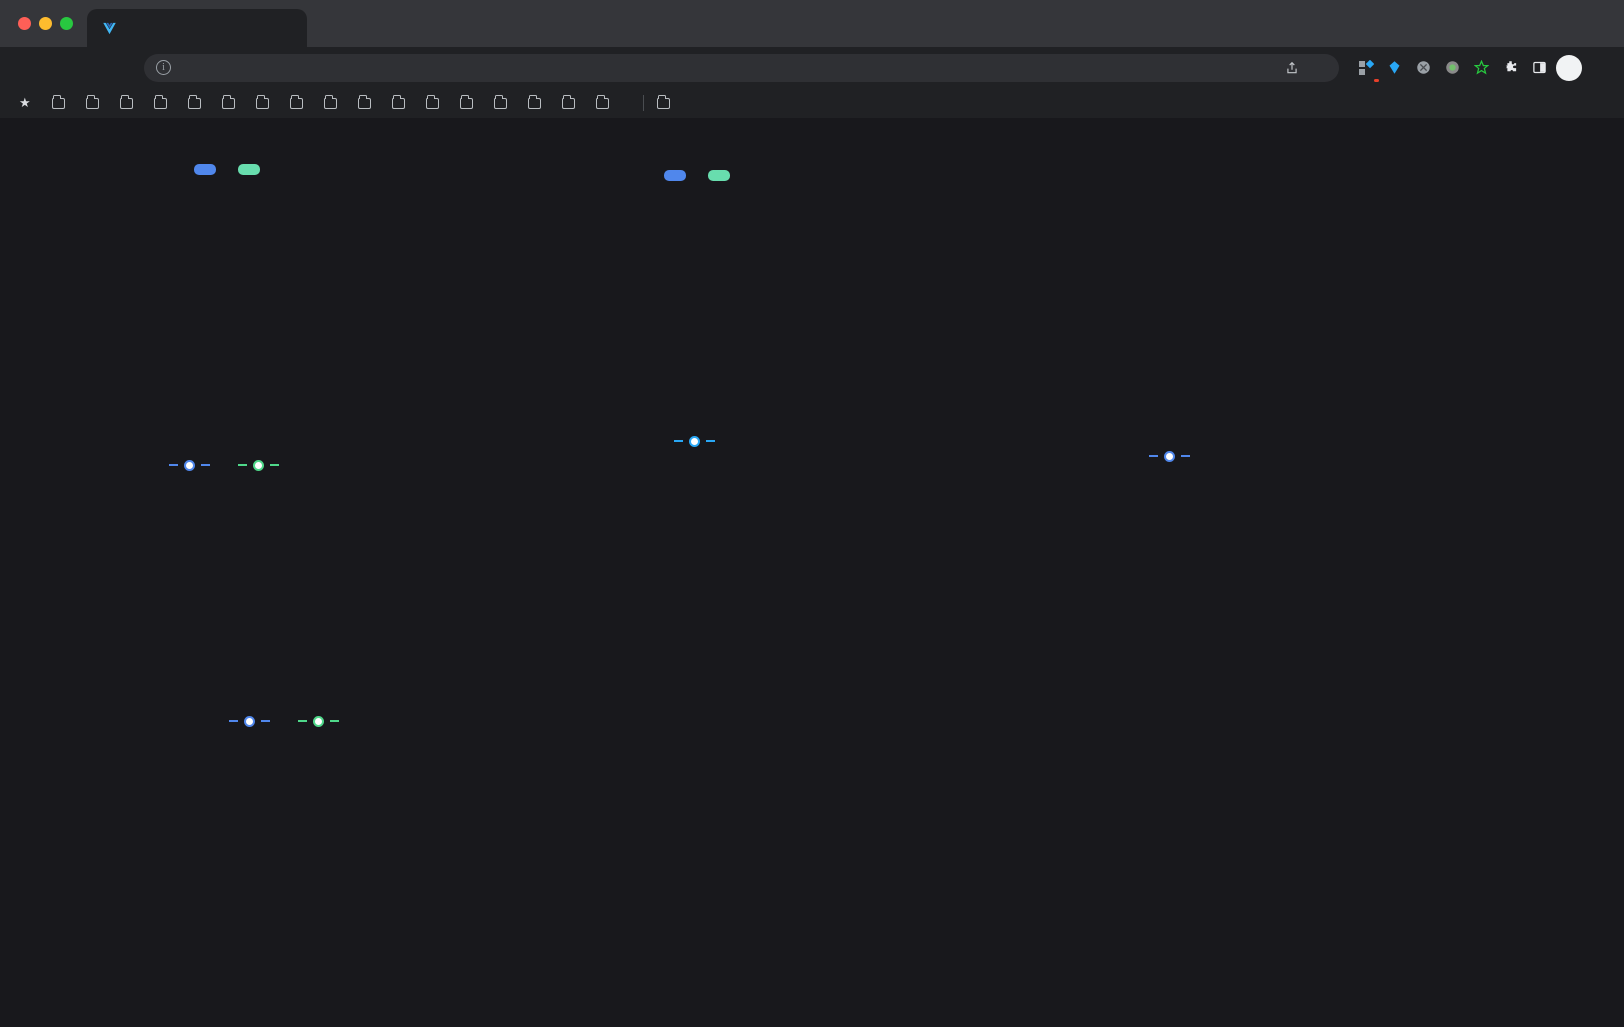 This screenshot has width=1624, height=1027. What do you see at coordinates (643, 103) in the screenshot?
I see `bookmarks-divider` at bounding box center [643, 103].